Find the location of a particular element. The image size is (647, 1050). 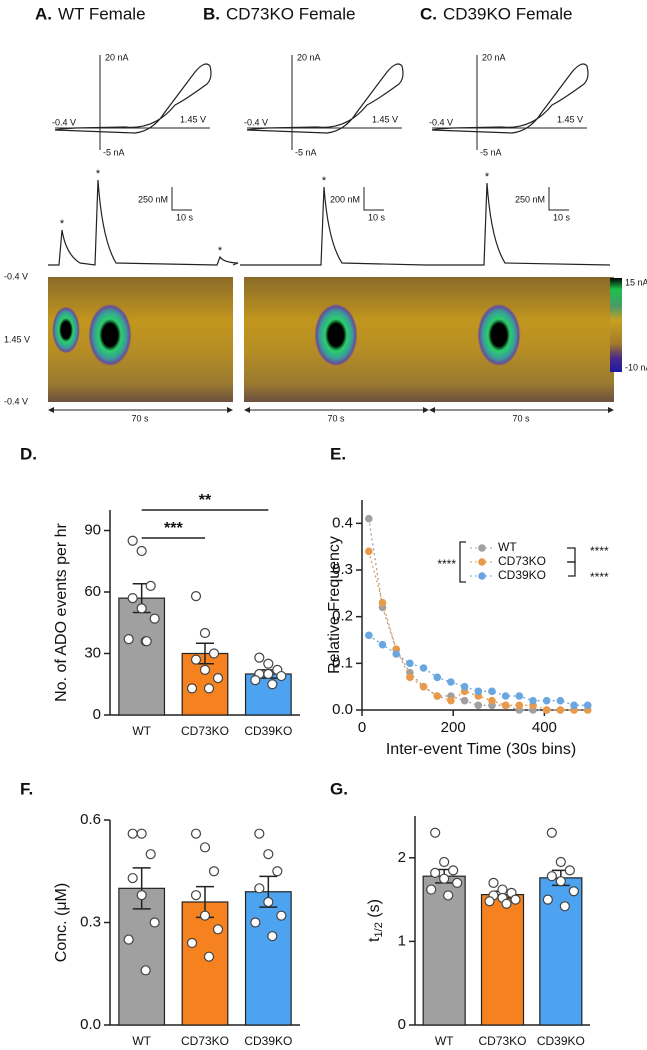

x-tick-label: 200 is located at coordinates (453, 727).